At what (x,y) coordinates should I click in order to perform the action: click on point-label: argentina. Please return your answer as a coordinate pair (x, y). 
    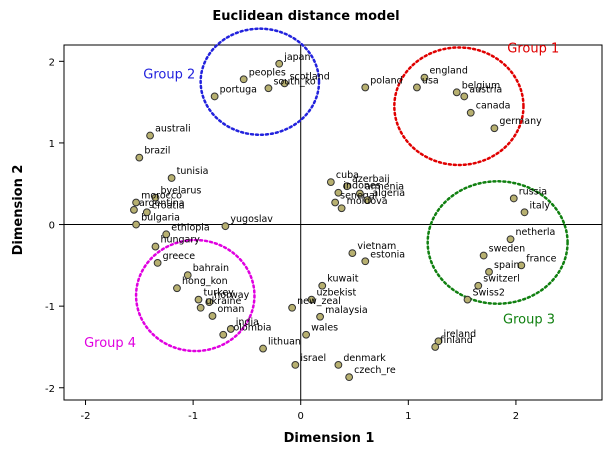
    Looking at the image, I should click on (162, 203).